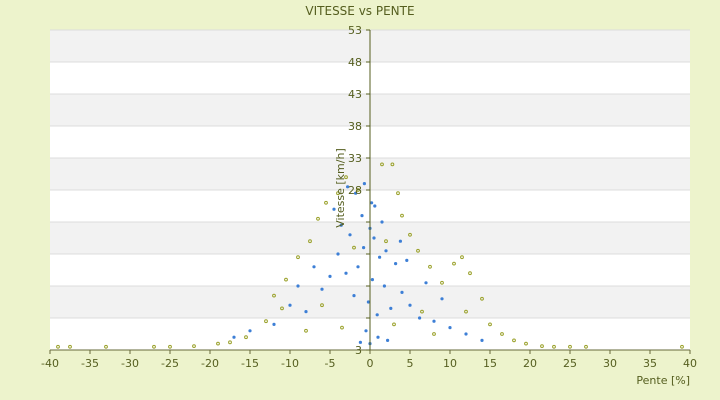 This screenshot has width=720, height=400. Describe the element at coordinates (370, 363) in the screenshot. I see `x-tick-label: 0` at that location.